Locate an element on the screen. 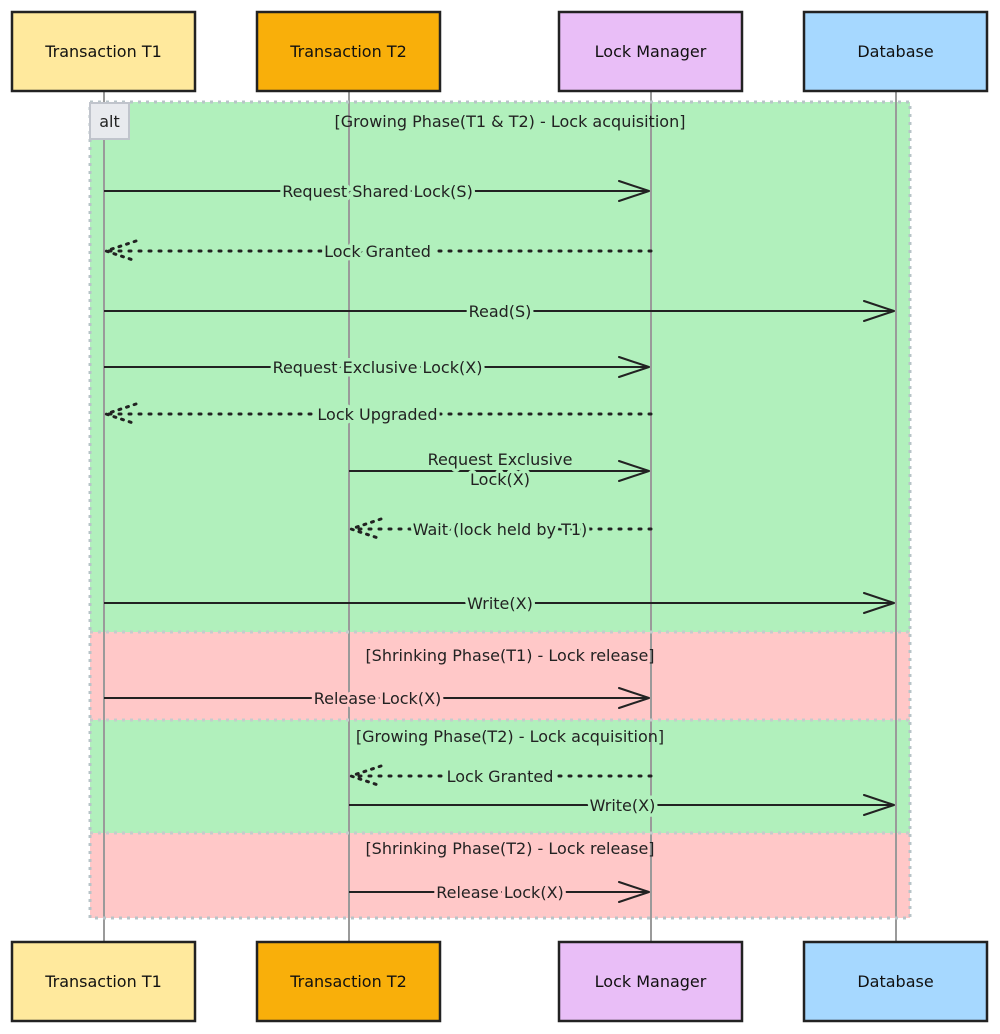 The image size is (1000, 1034). section-label: [Shrinking Phase(T1) - Lock release] is located at coordinates (509, 655).